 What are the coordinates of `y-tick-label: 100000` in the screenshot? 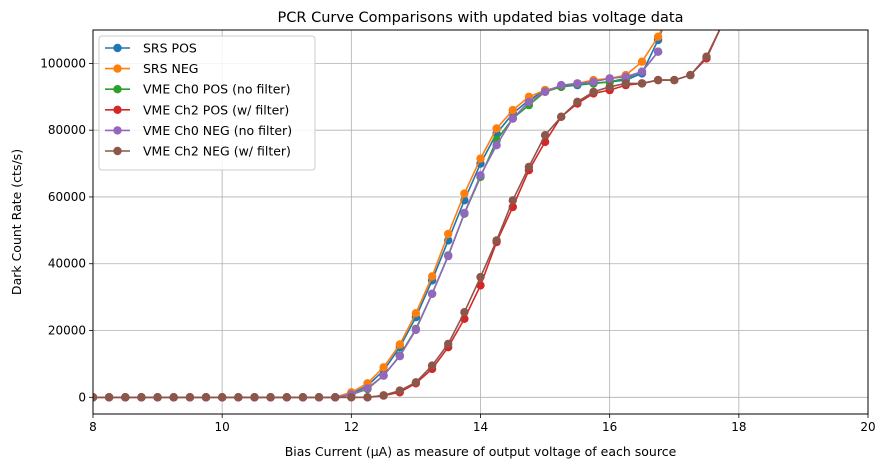 It's located at (63, 63).